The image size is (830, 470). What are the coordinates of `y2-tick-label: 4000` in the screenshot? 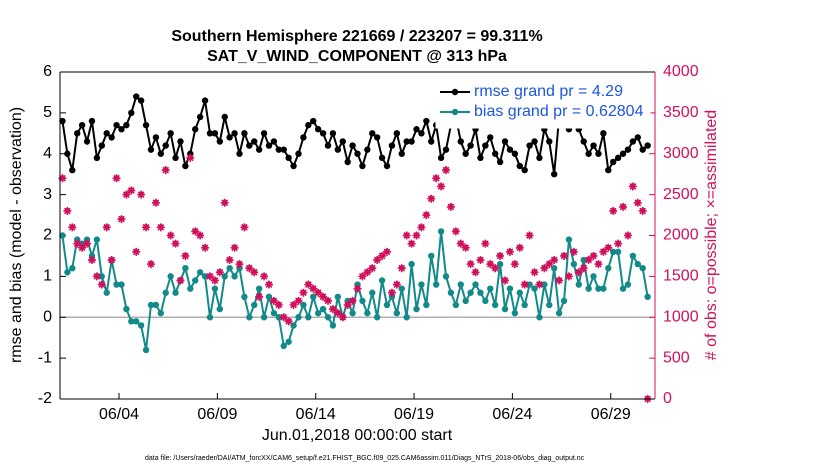 It's located at (681, 71).